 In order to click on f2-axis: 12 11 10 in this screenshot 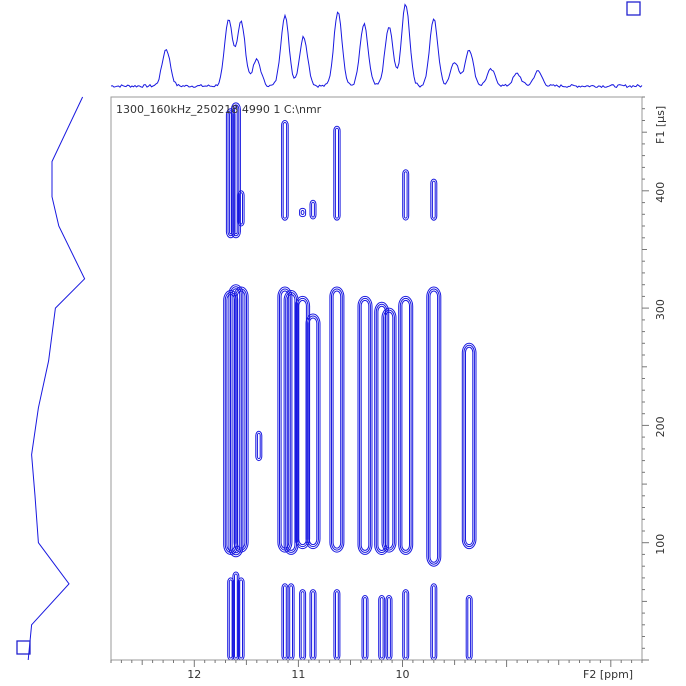, I will do `click(376, 670)`.